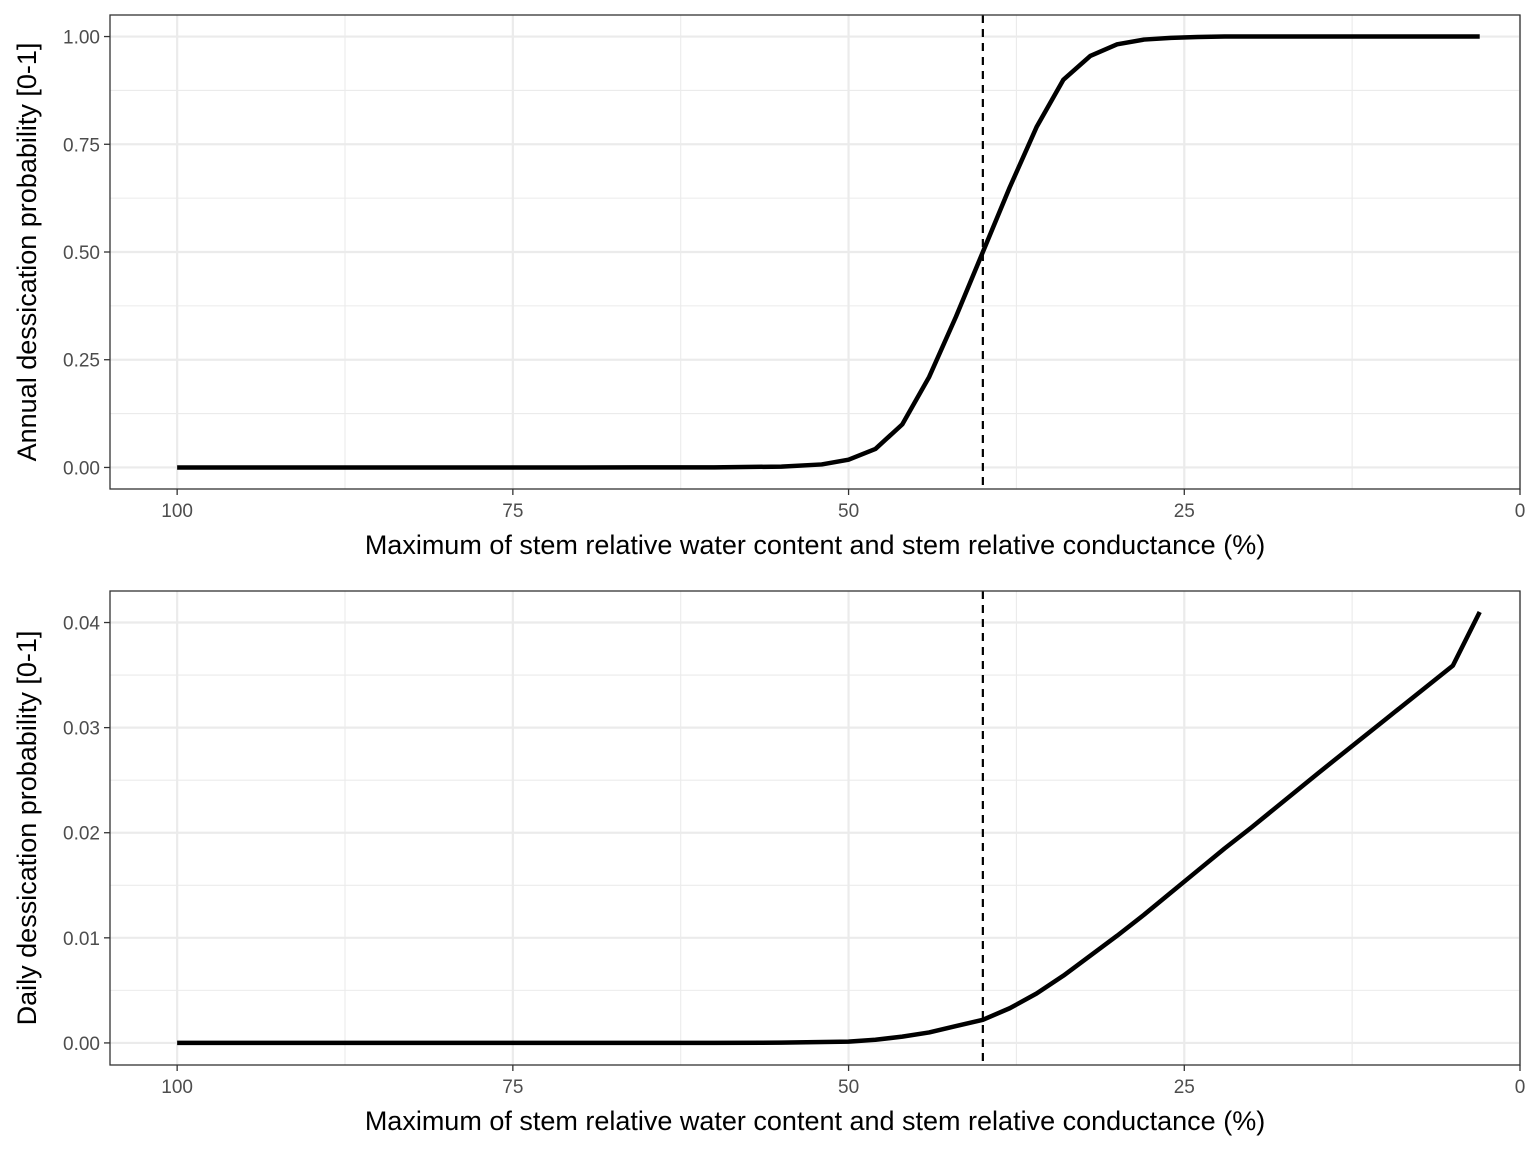  What do you see at coordinates (81, 624) in the screenshot?
I see `y-tick-label: 0.04` at bounding box center [81, 624].